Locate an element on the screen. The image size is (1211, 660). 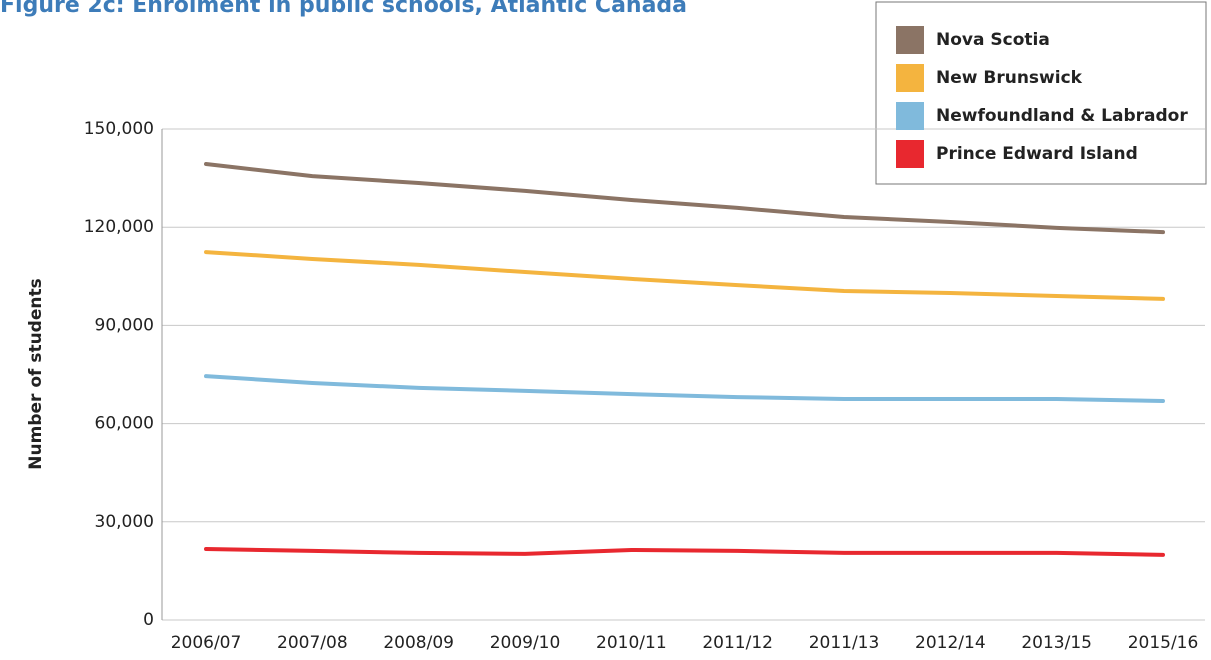
x-tick-label: 2011/12 is located at coordinates (737, 643).